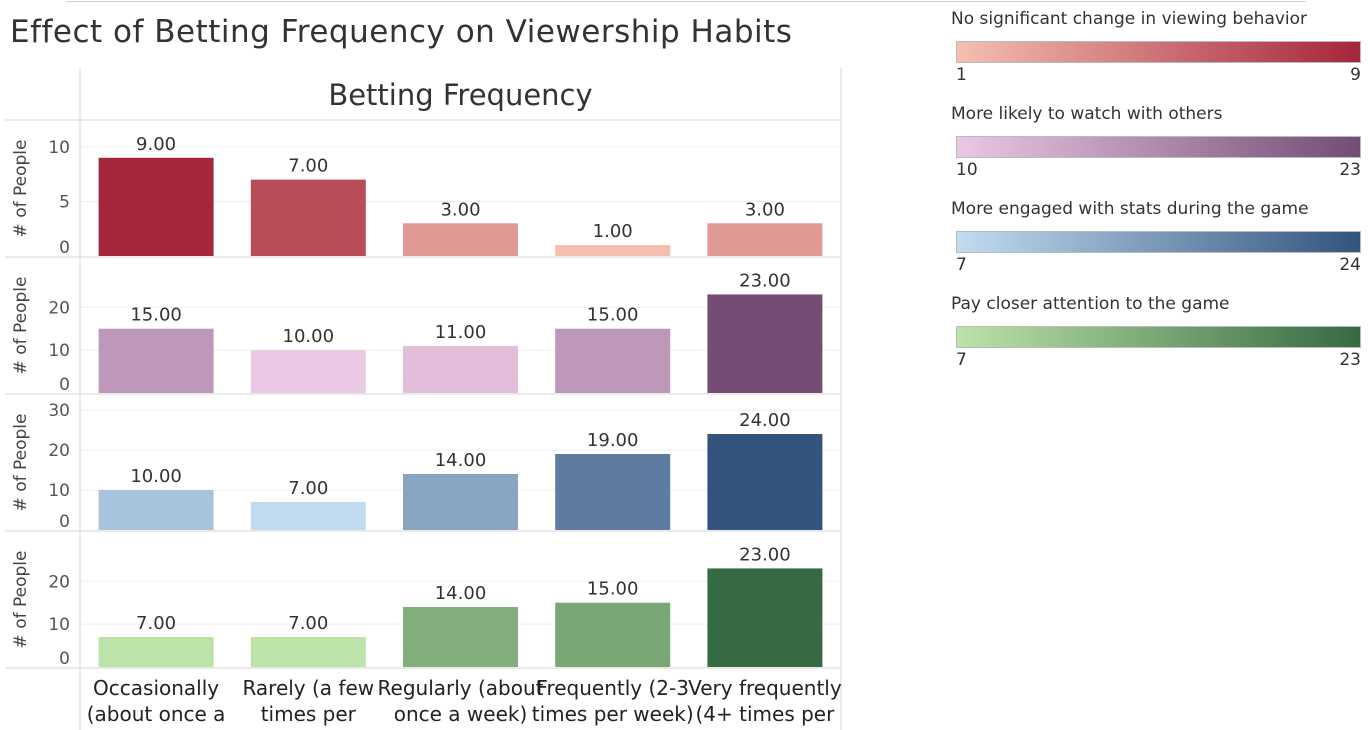 The width and height of the screenshot is (1370, 730). Describe the element at coordinates (156, 688) in the screenshot. I see `x-category-label: Occasionally` at that location.